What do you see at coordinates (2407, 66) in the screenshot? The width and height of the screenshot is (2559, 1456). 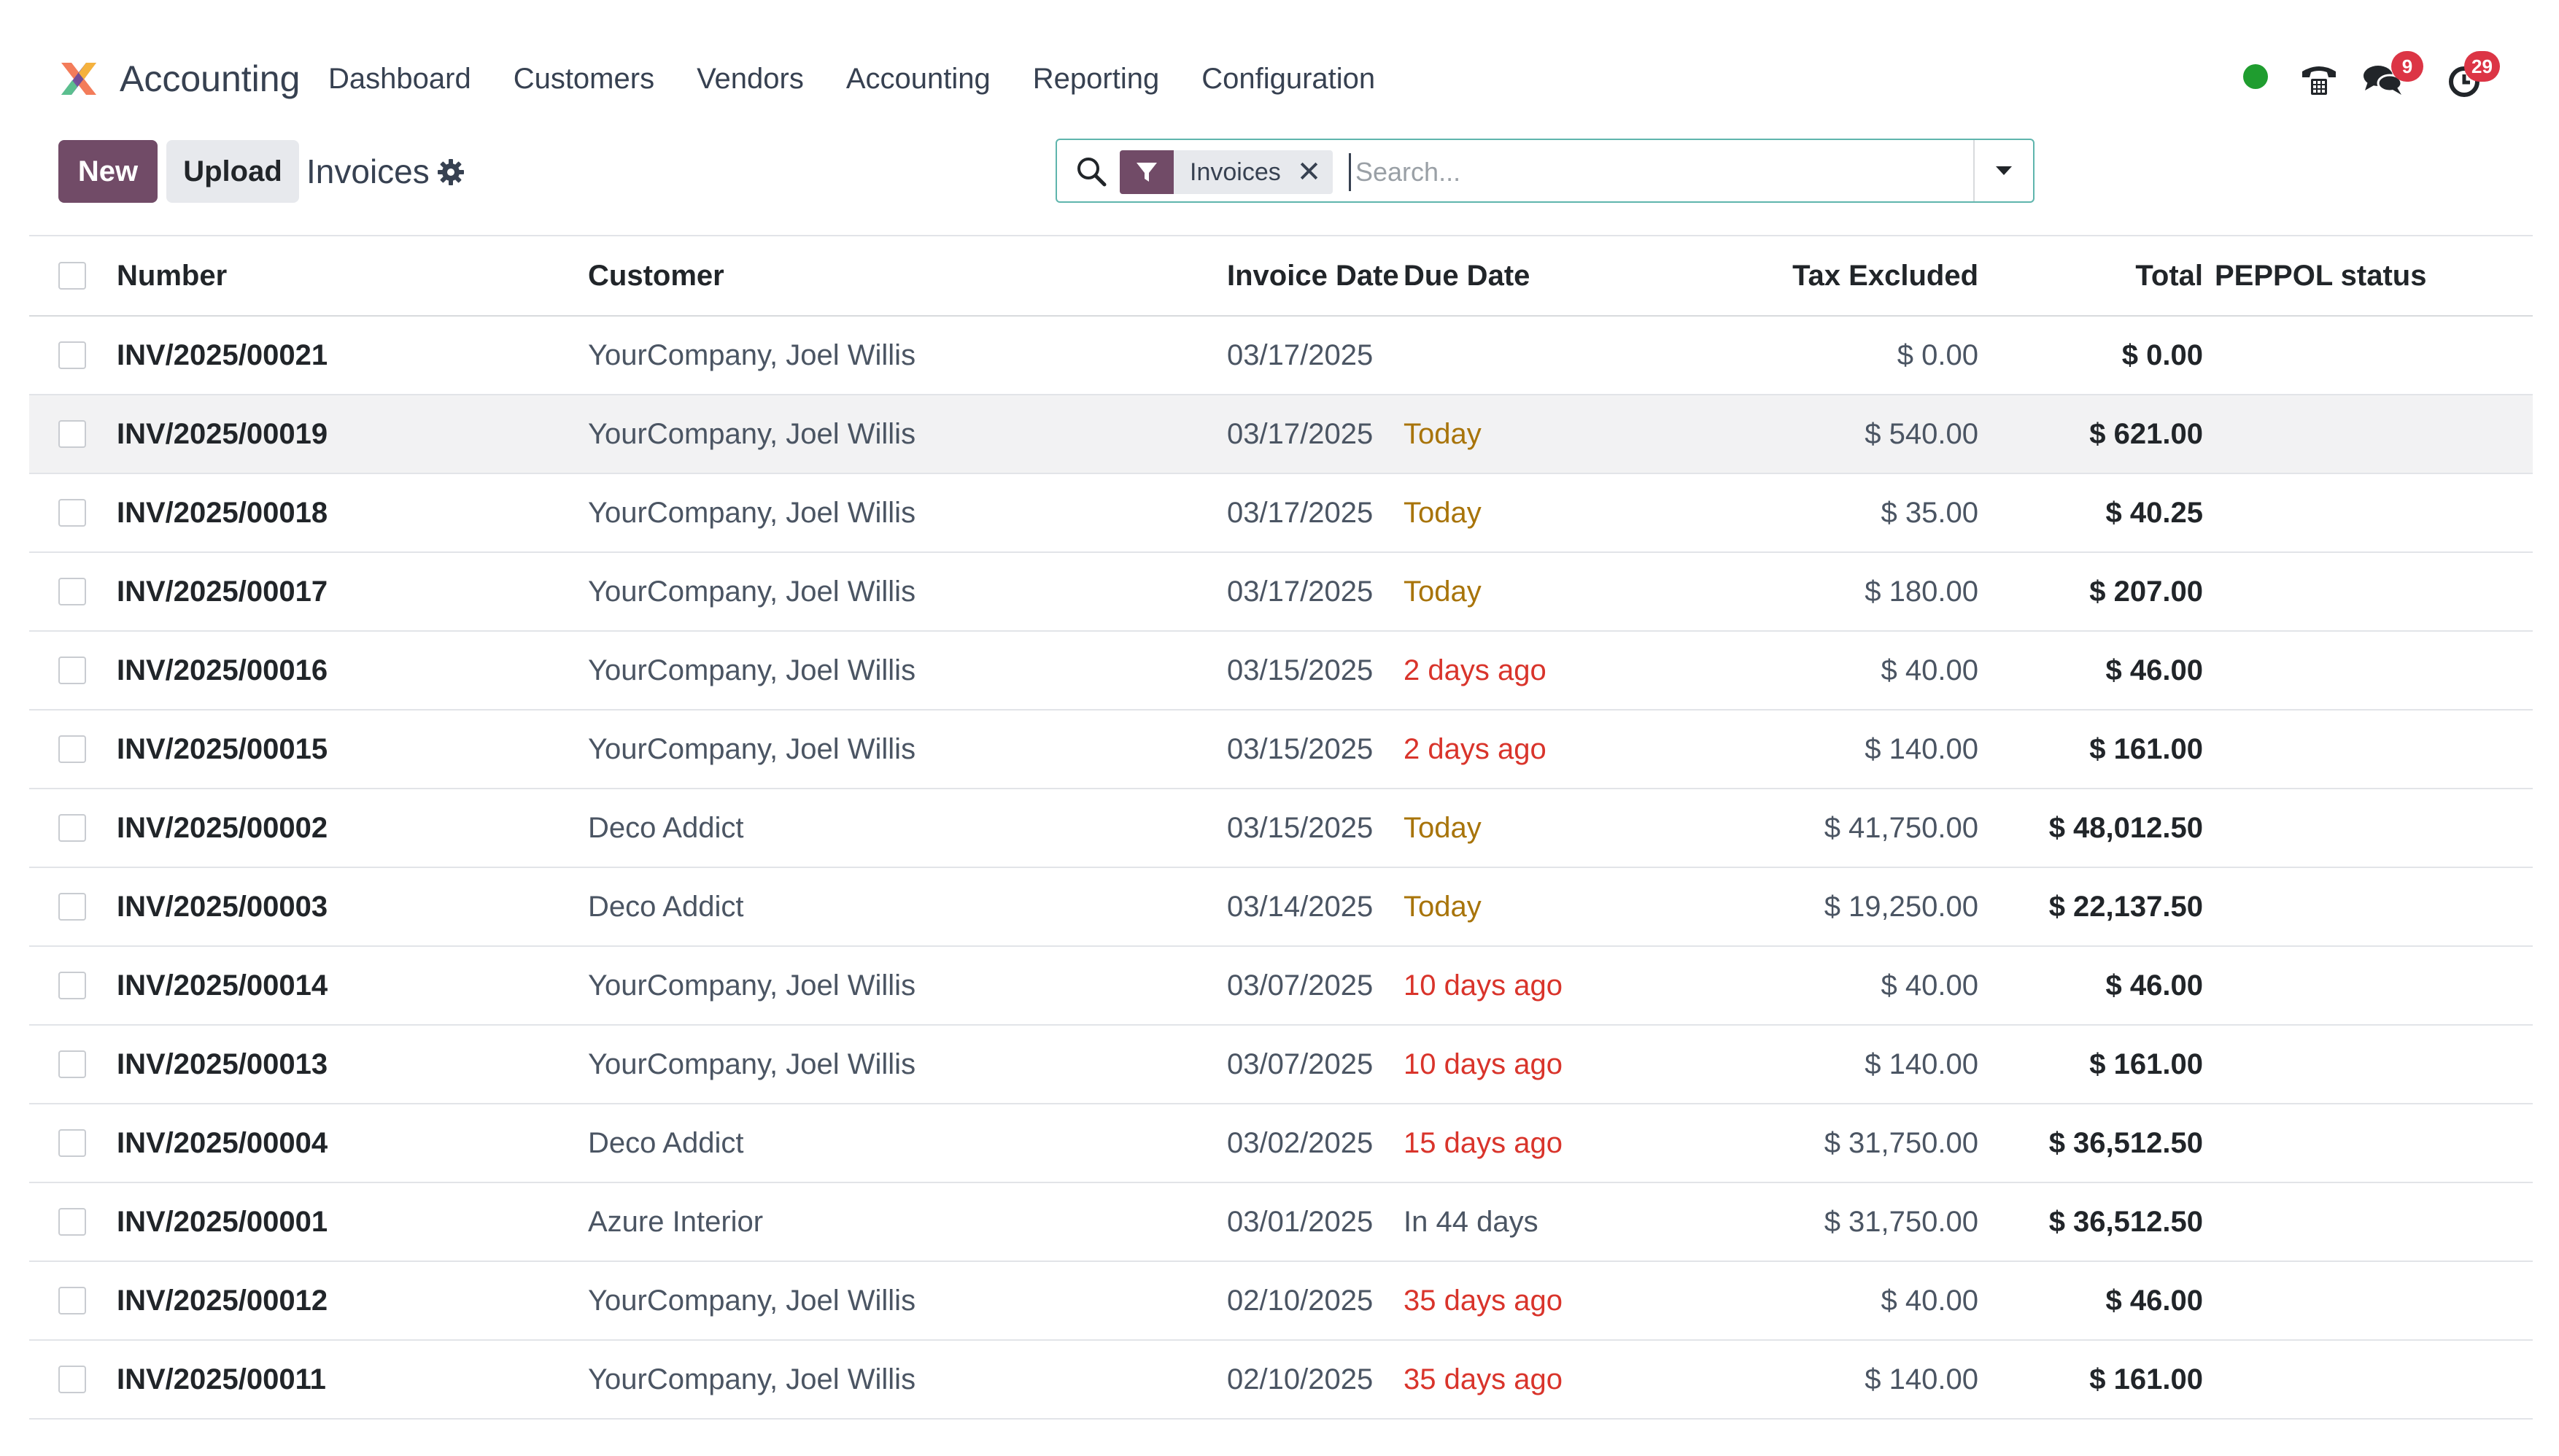 I see `messages-count-badge: 9` at bounding box center [2407, 66].